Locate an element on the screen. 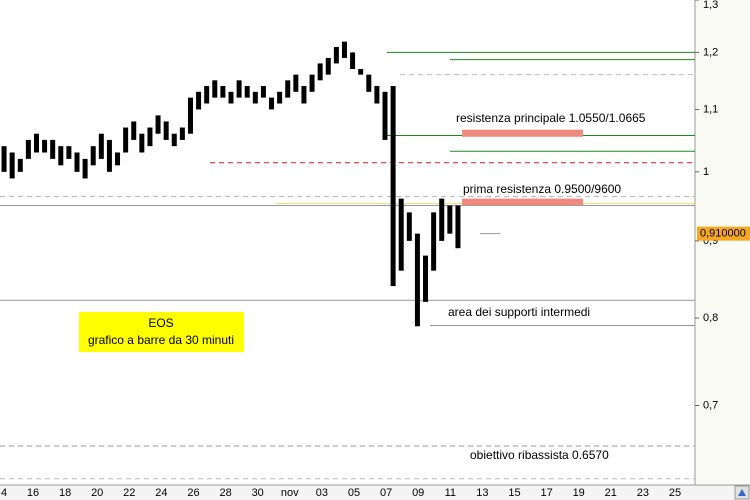 The image size is (750, 500). annotation: area dei supporti intermedi is located at coordinates (519, 312).